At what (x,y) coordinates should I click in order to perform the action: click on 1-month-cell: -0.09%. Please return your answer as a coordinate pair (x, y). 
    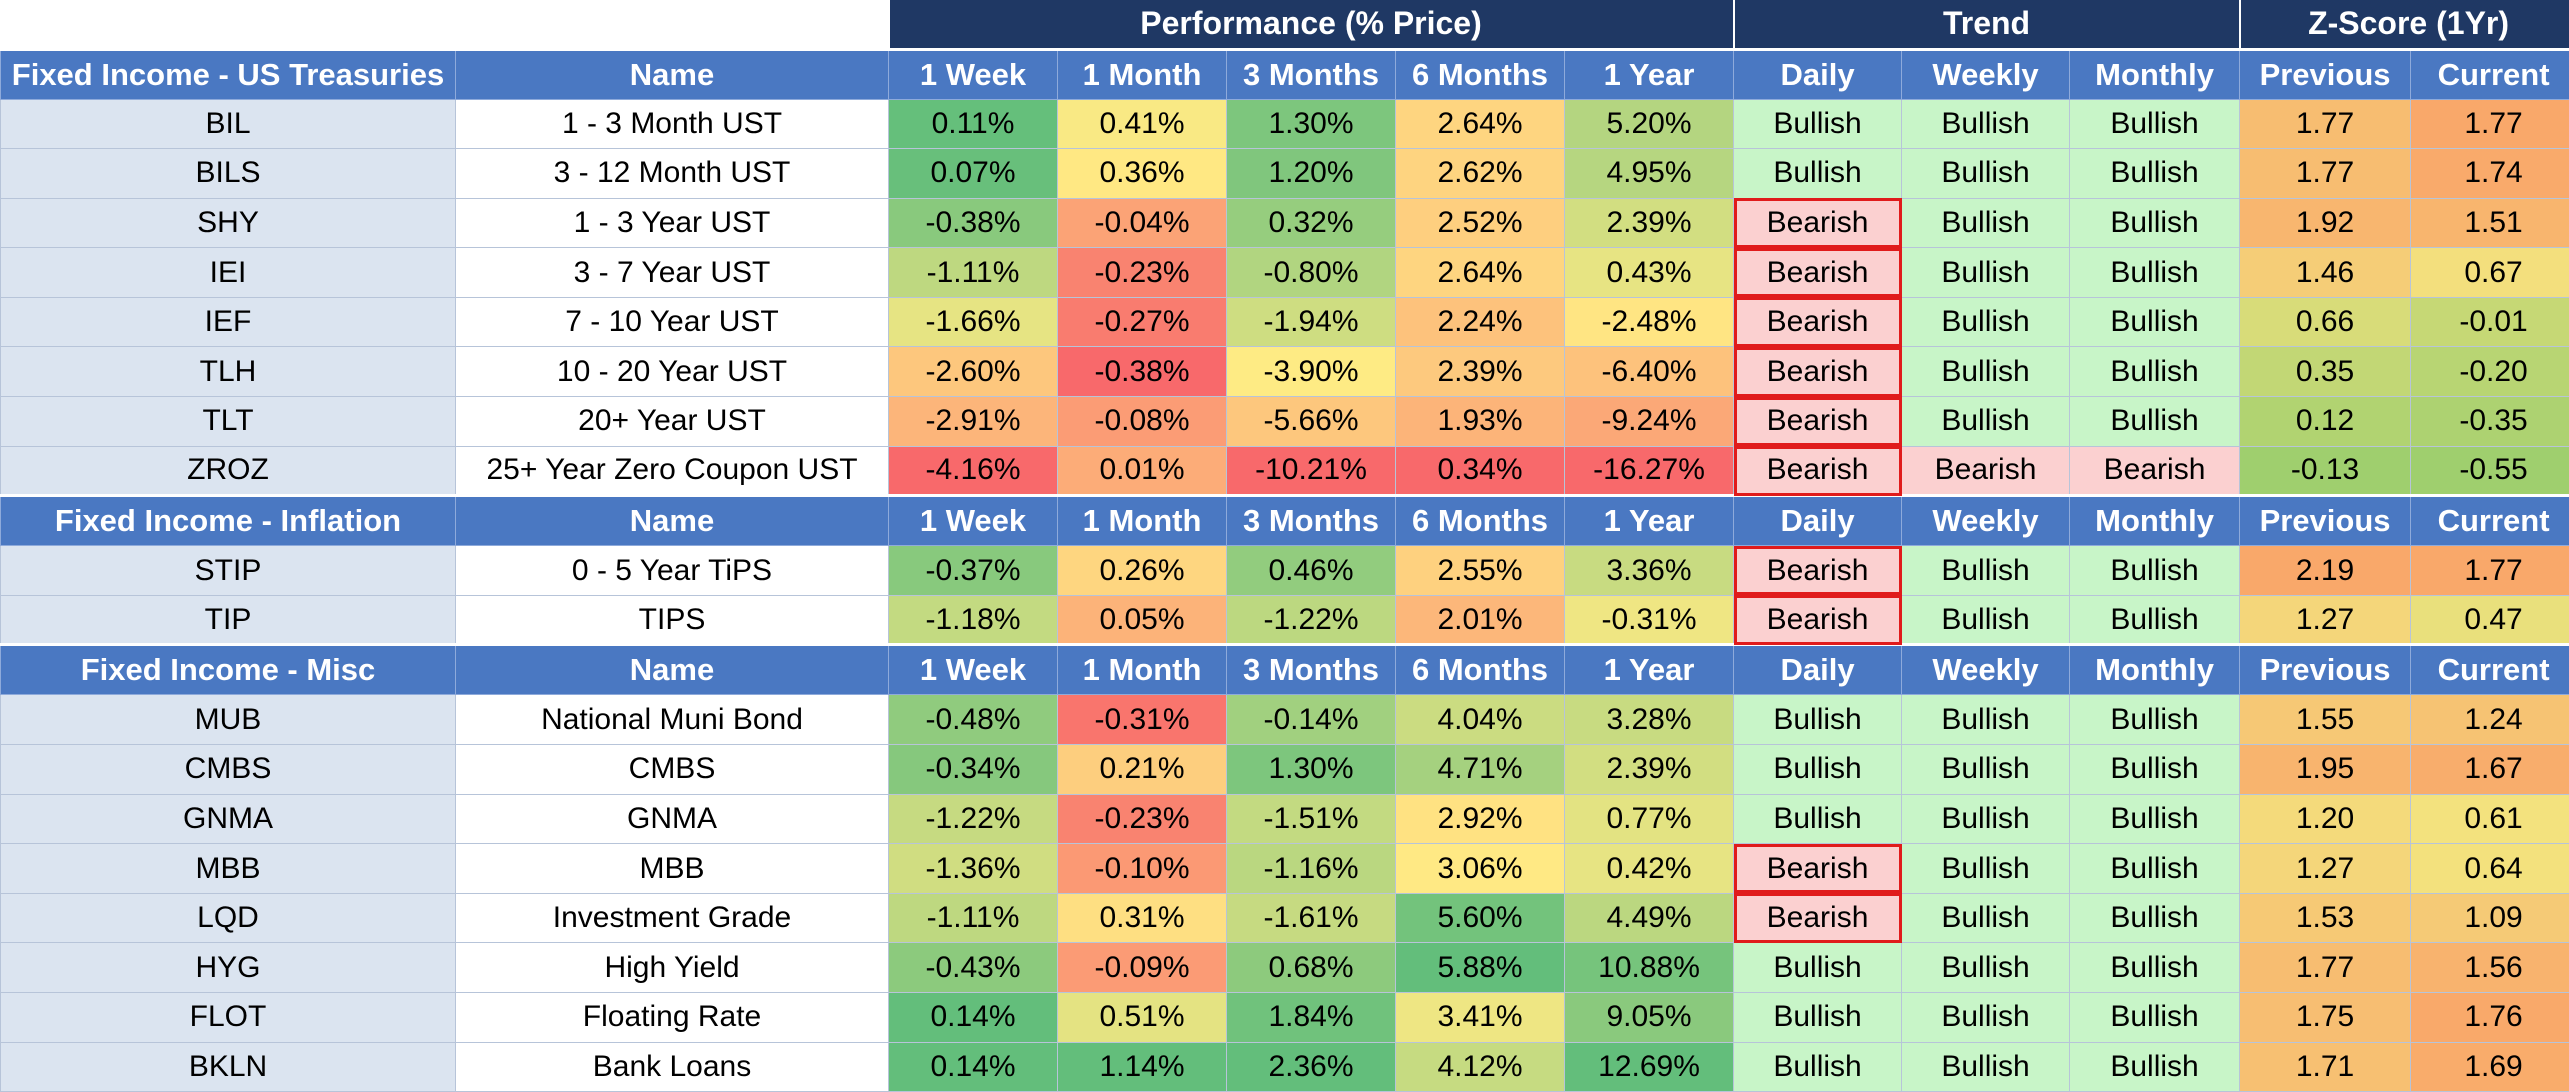
    Looking at the image, I should click on (1142, 968).